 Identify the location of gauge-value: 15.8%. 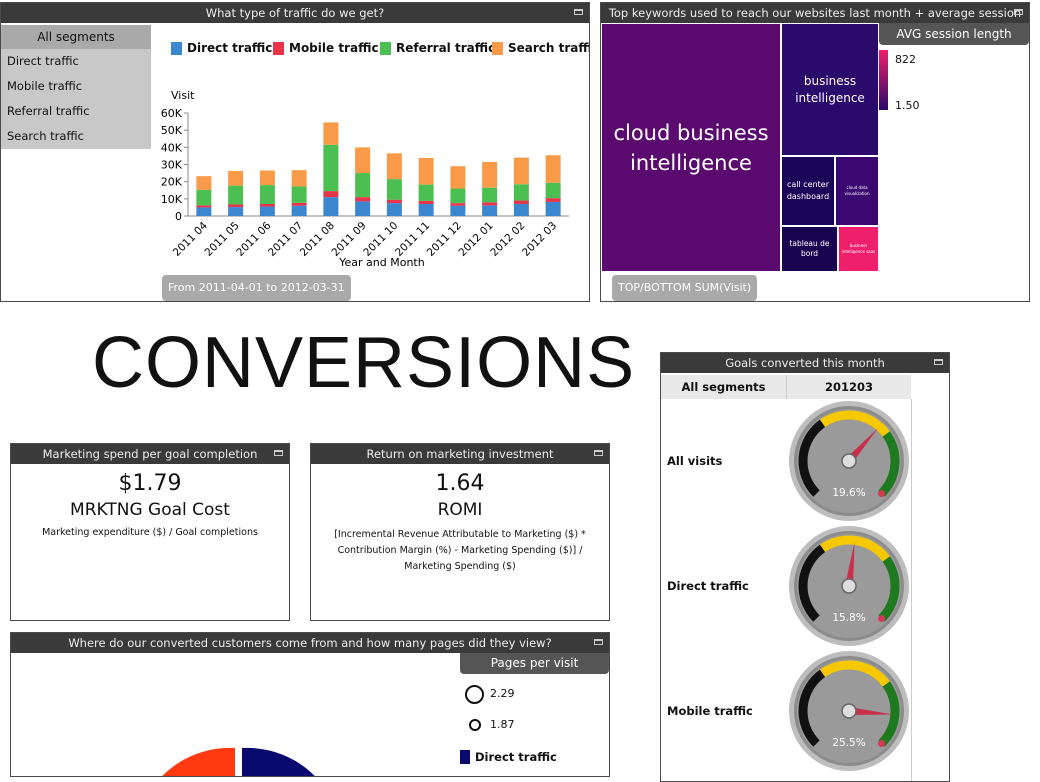
(848, 618).